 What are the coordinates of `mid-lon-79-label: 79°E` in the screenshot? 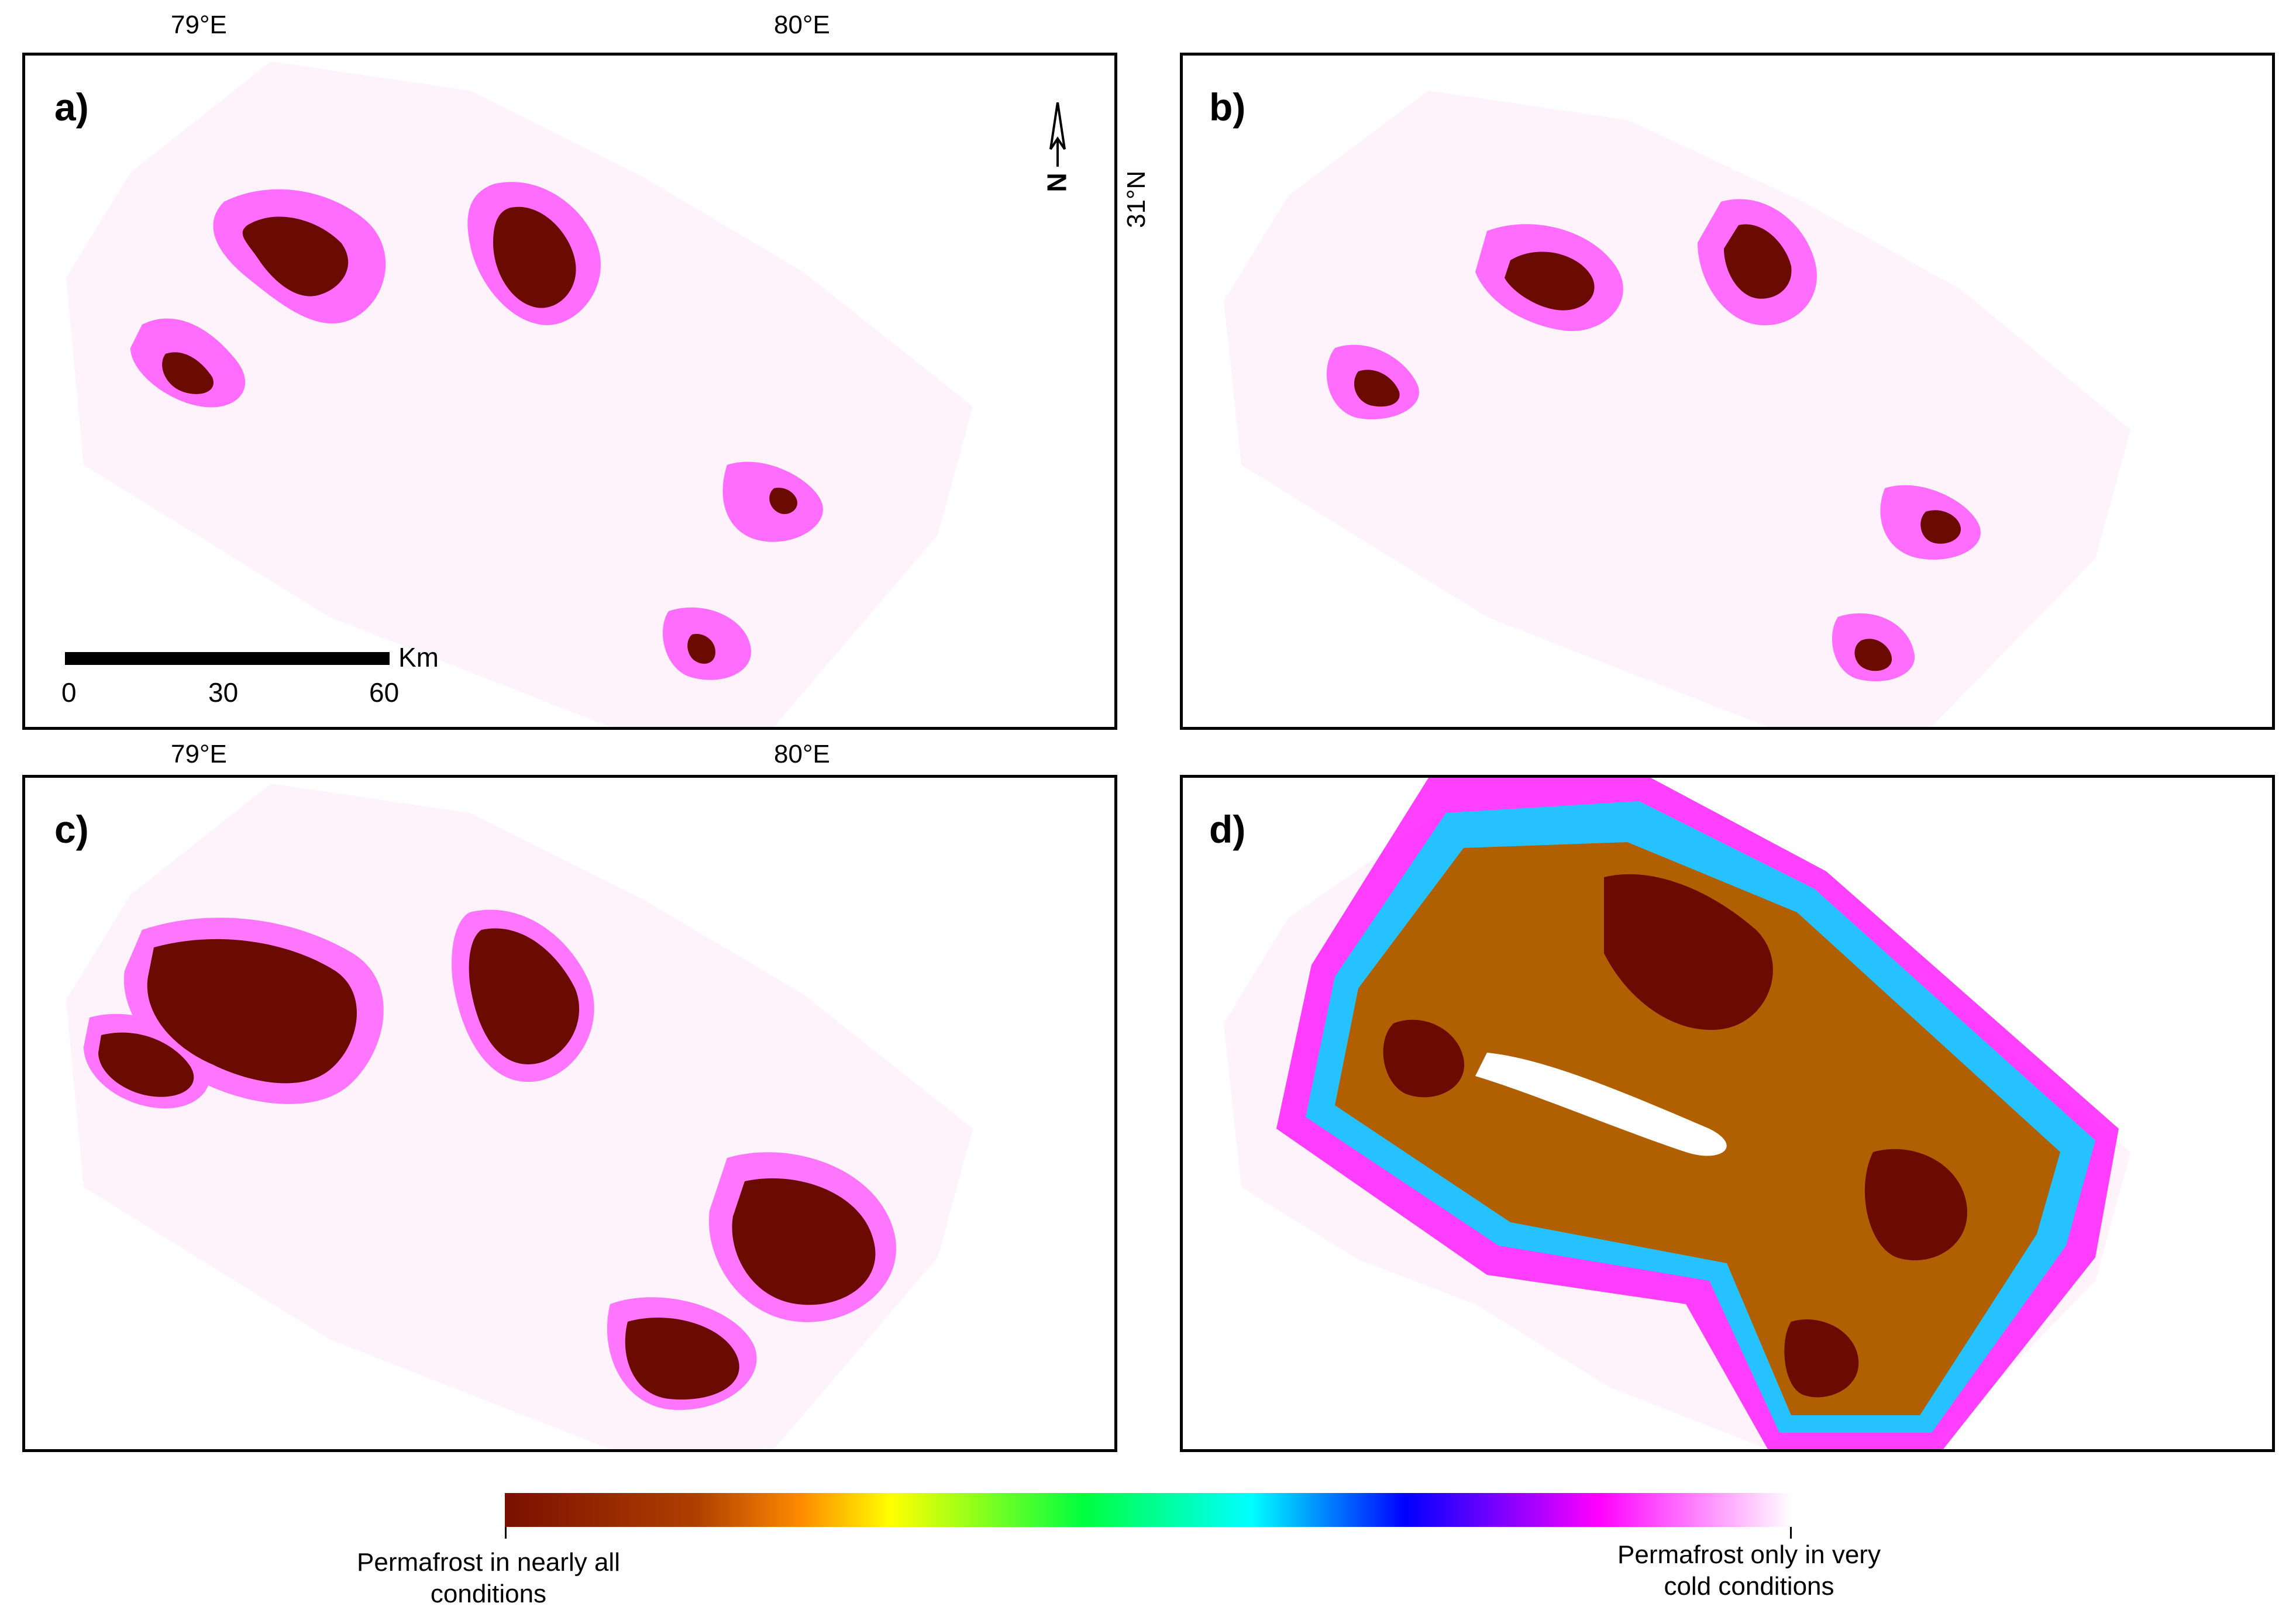 It's located at (199, 754).